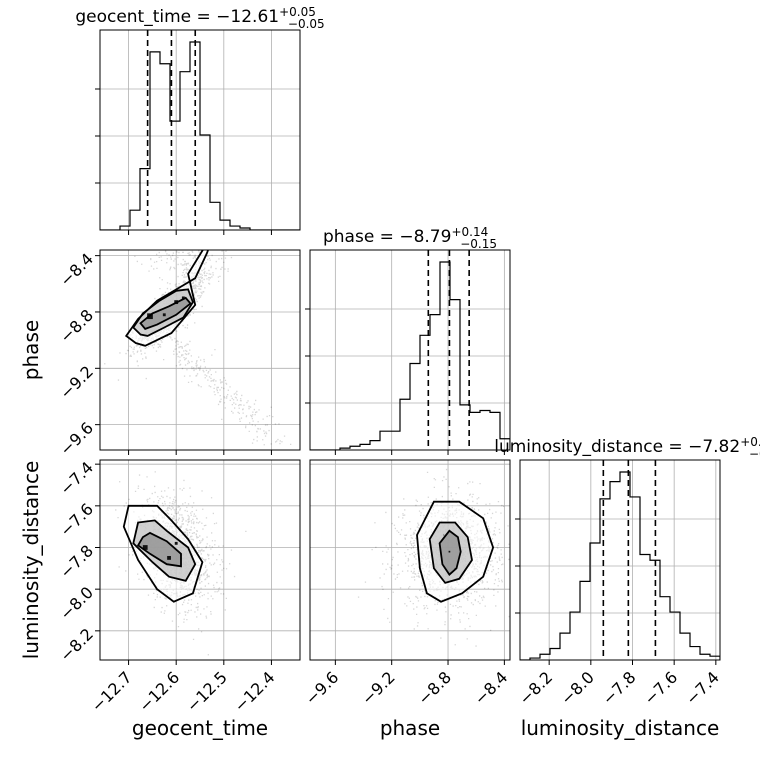  Describe the element at coordinates (754, 454) in the screenshot. I see `title-minus: −0.12` at that location.